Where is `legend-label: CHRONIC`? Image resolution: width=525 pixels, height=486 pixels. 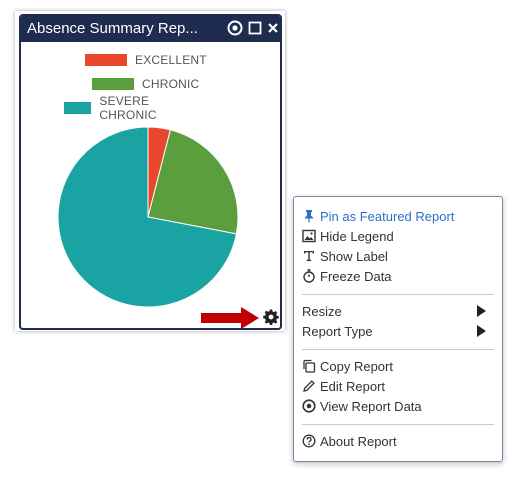 legend-label: CHRONIC is located at coordinates (171, 84).